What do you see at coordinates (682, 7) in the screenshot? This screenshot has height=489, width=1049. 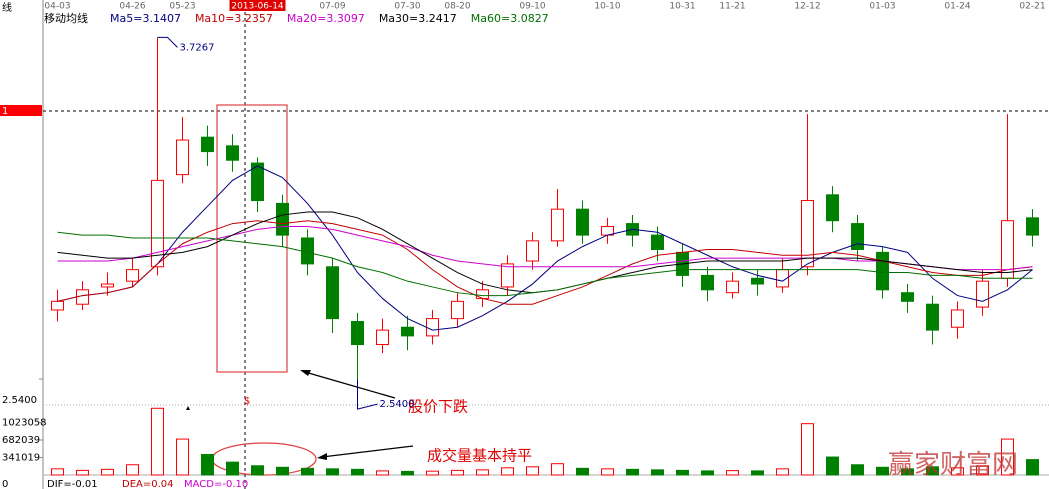 I see `x-tick-label: 10-31` at bounding box center [682, 7].